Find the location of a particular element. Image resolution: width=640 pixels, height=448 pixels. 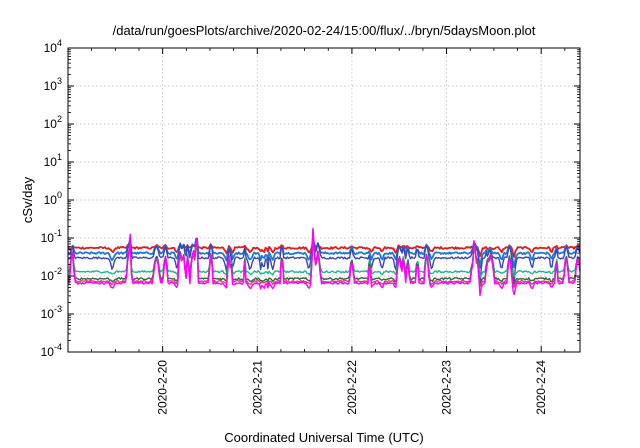

x-tick-label: 2020-2-21 is located at coordinates (257, 387).